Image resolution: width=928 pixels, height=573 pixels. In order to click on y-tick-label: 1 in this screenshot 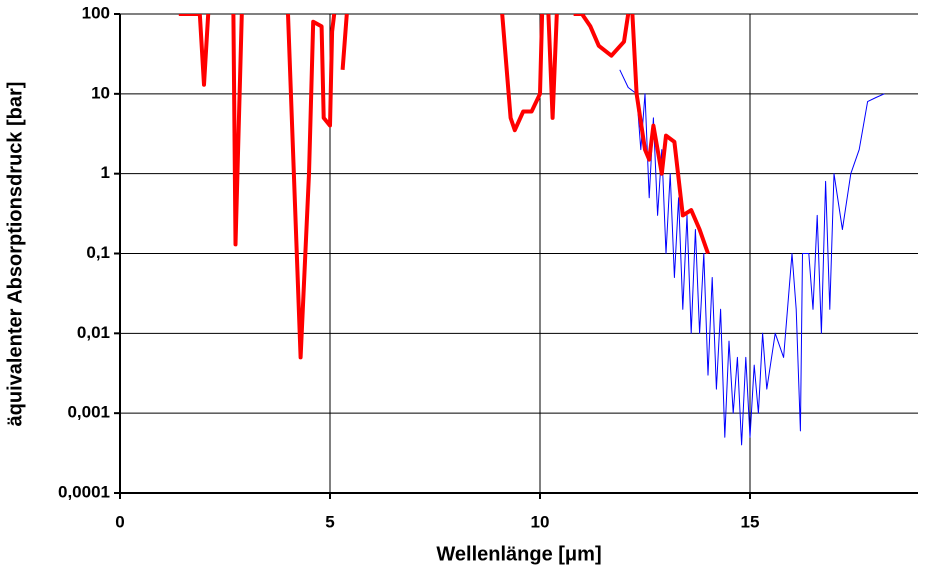, I will do `click(105, 172)`.